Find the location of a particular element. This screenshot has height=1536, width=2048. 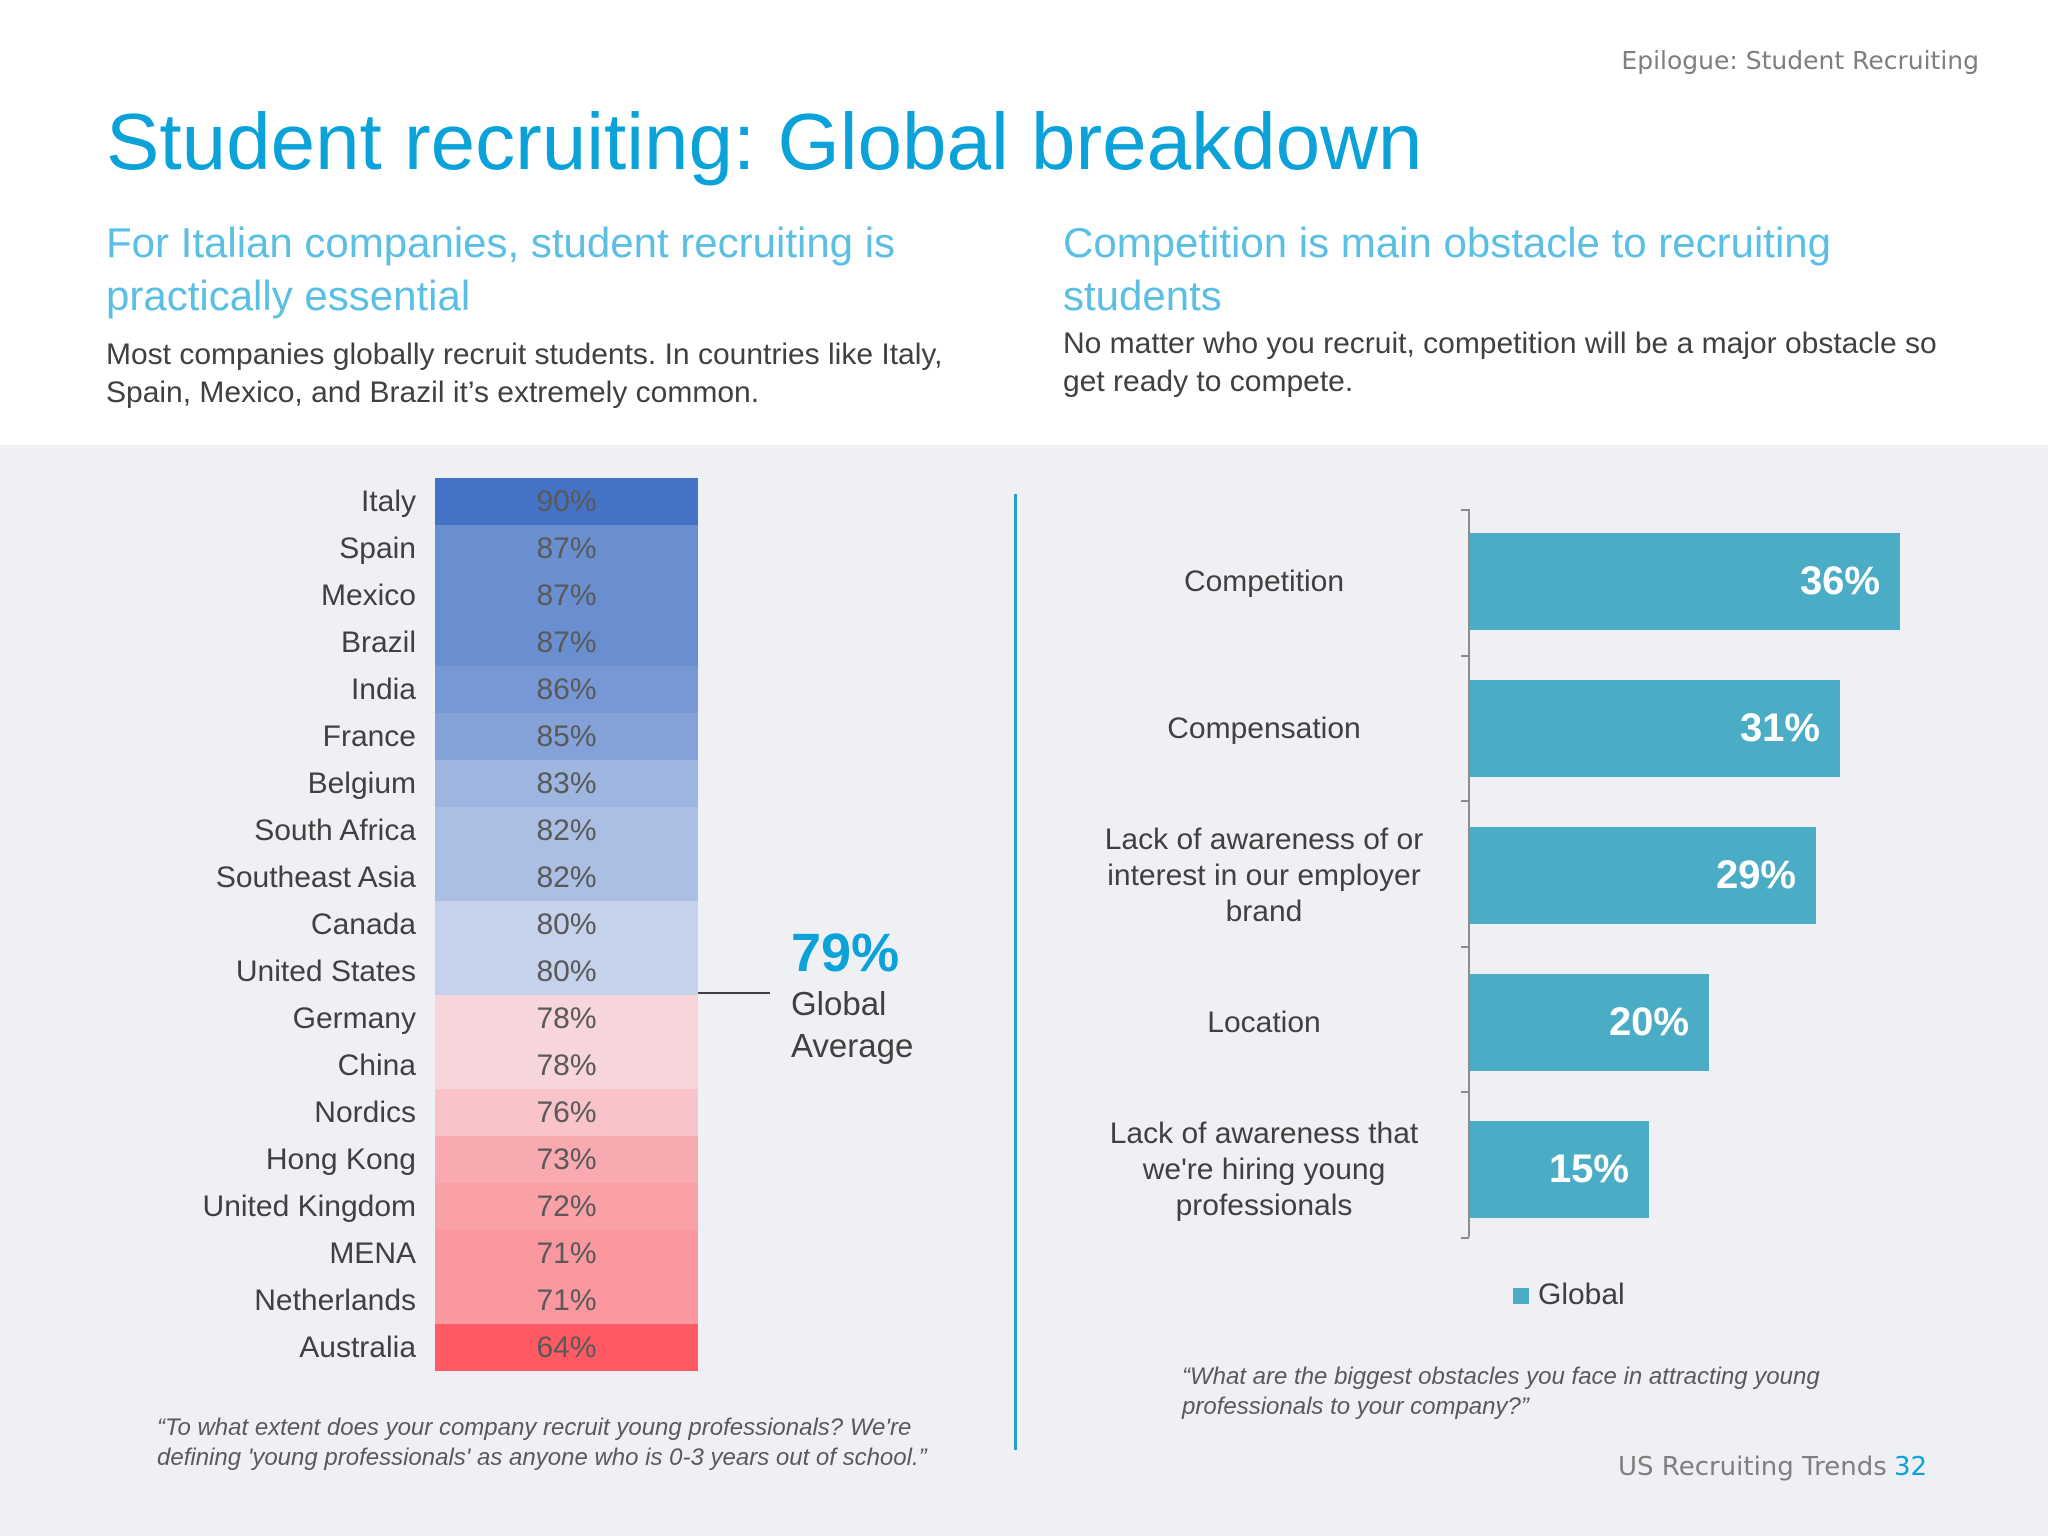

bar-value-label: 36% is located at coordinates (1839, 581).